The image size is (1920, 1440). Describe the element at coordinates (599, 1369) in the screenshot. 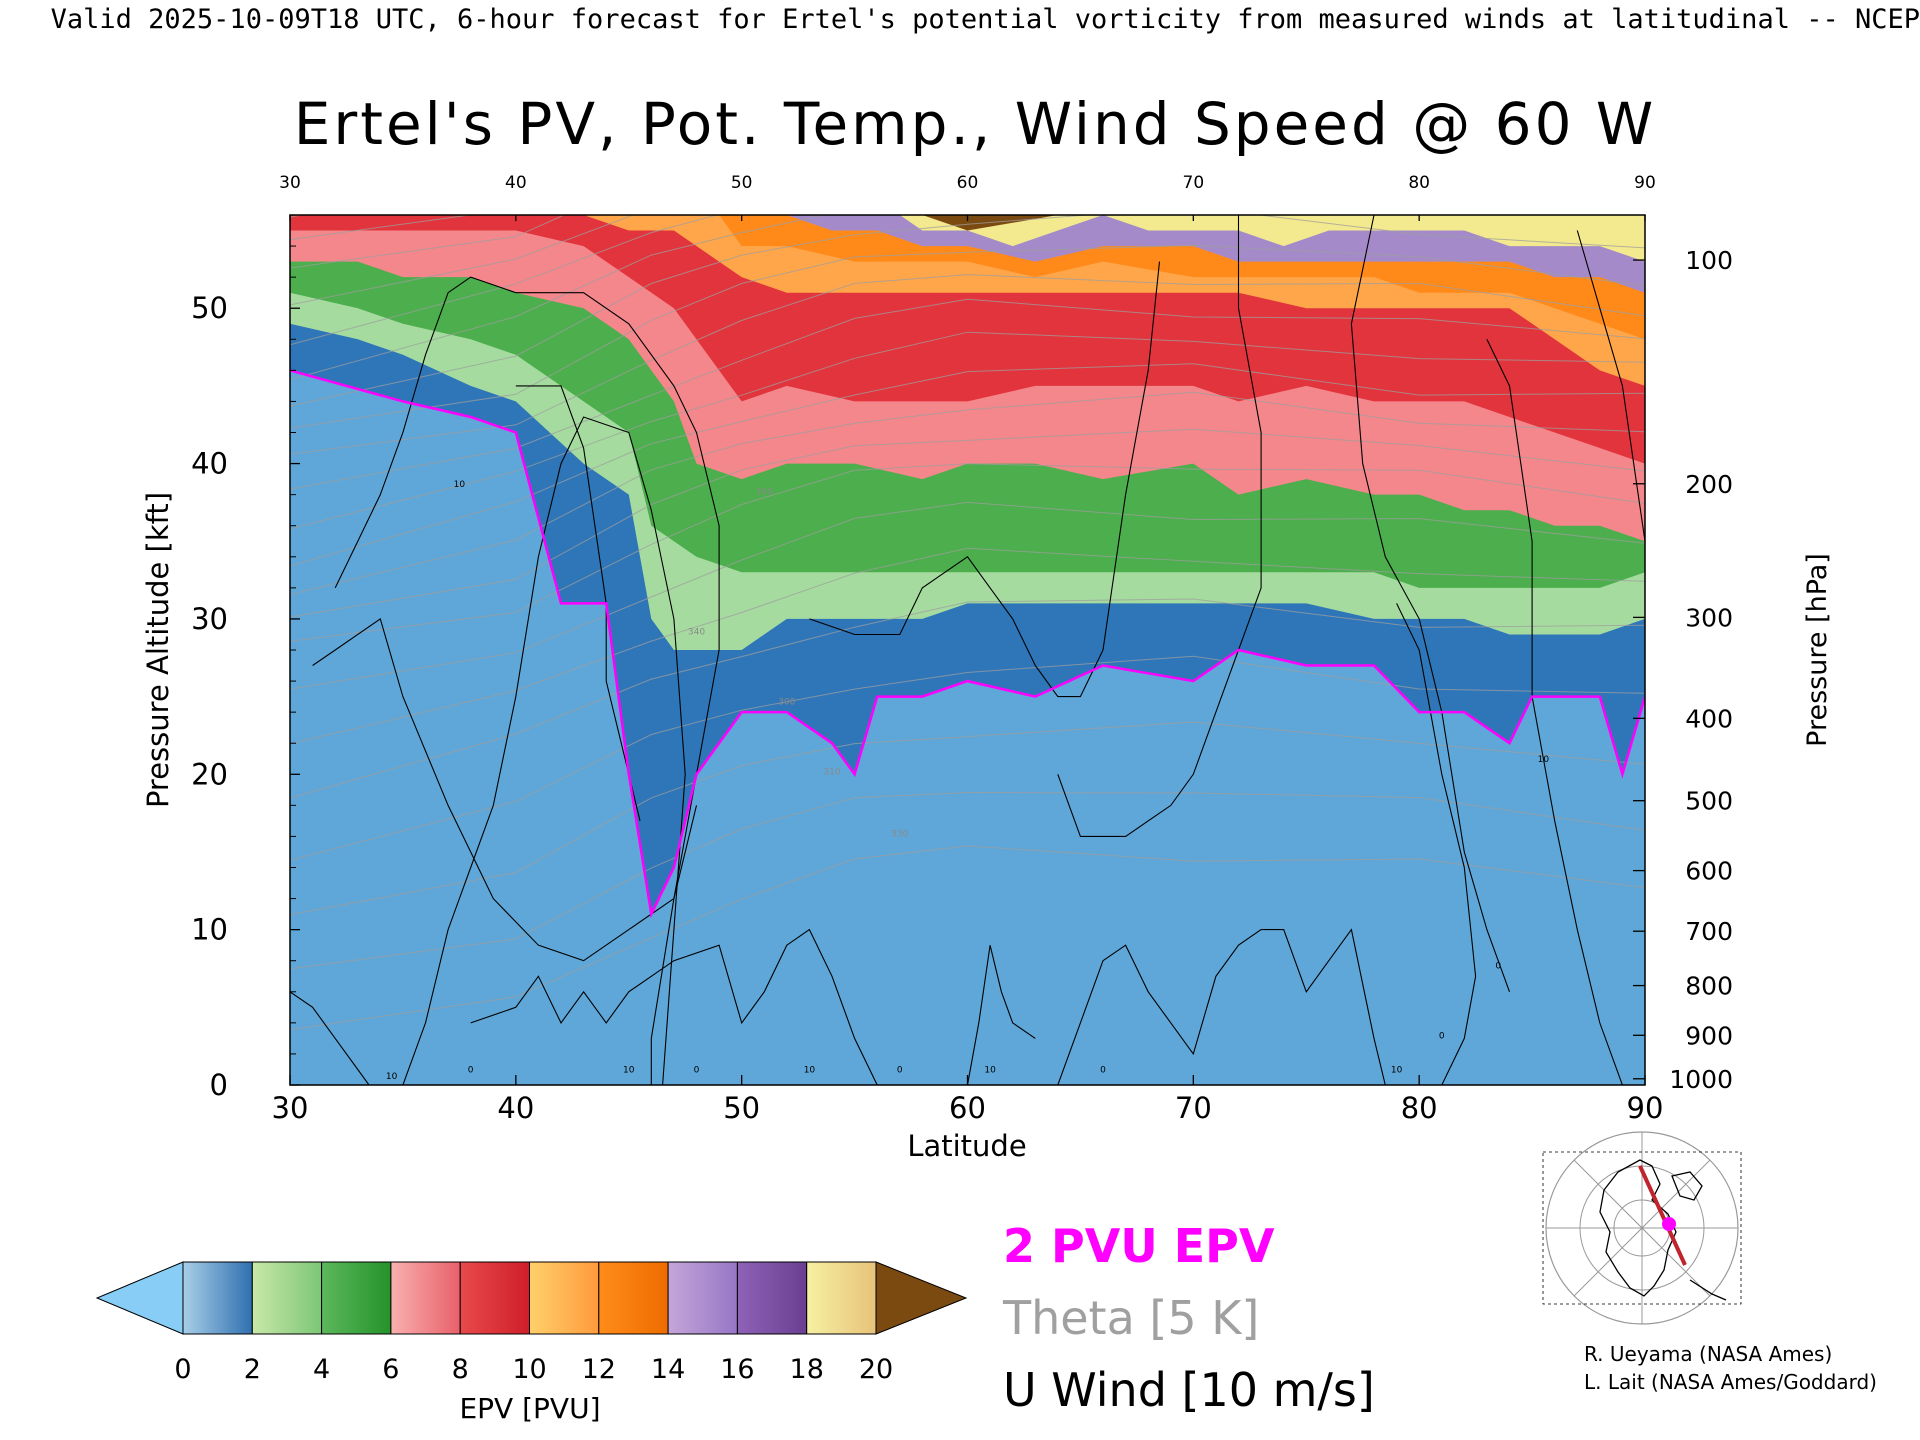

I see `colorbar-tick-label-6: 12` at that location.